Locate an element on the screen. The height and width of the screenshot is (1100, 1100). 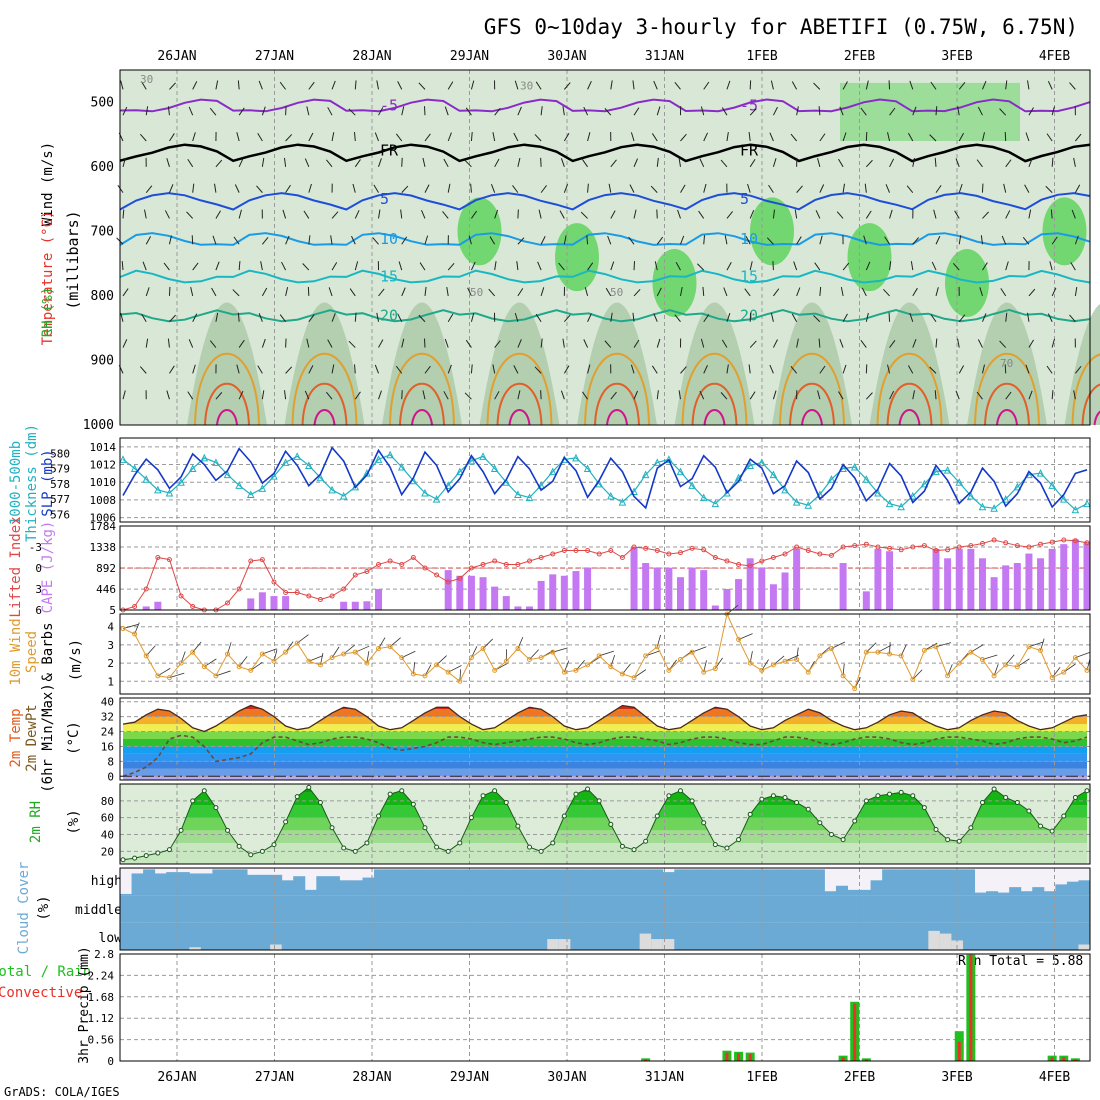
thickness-frame is located at coordinates (605, 480).